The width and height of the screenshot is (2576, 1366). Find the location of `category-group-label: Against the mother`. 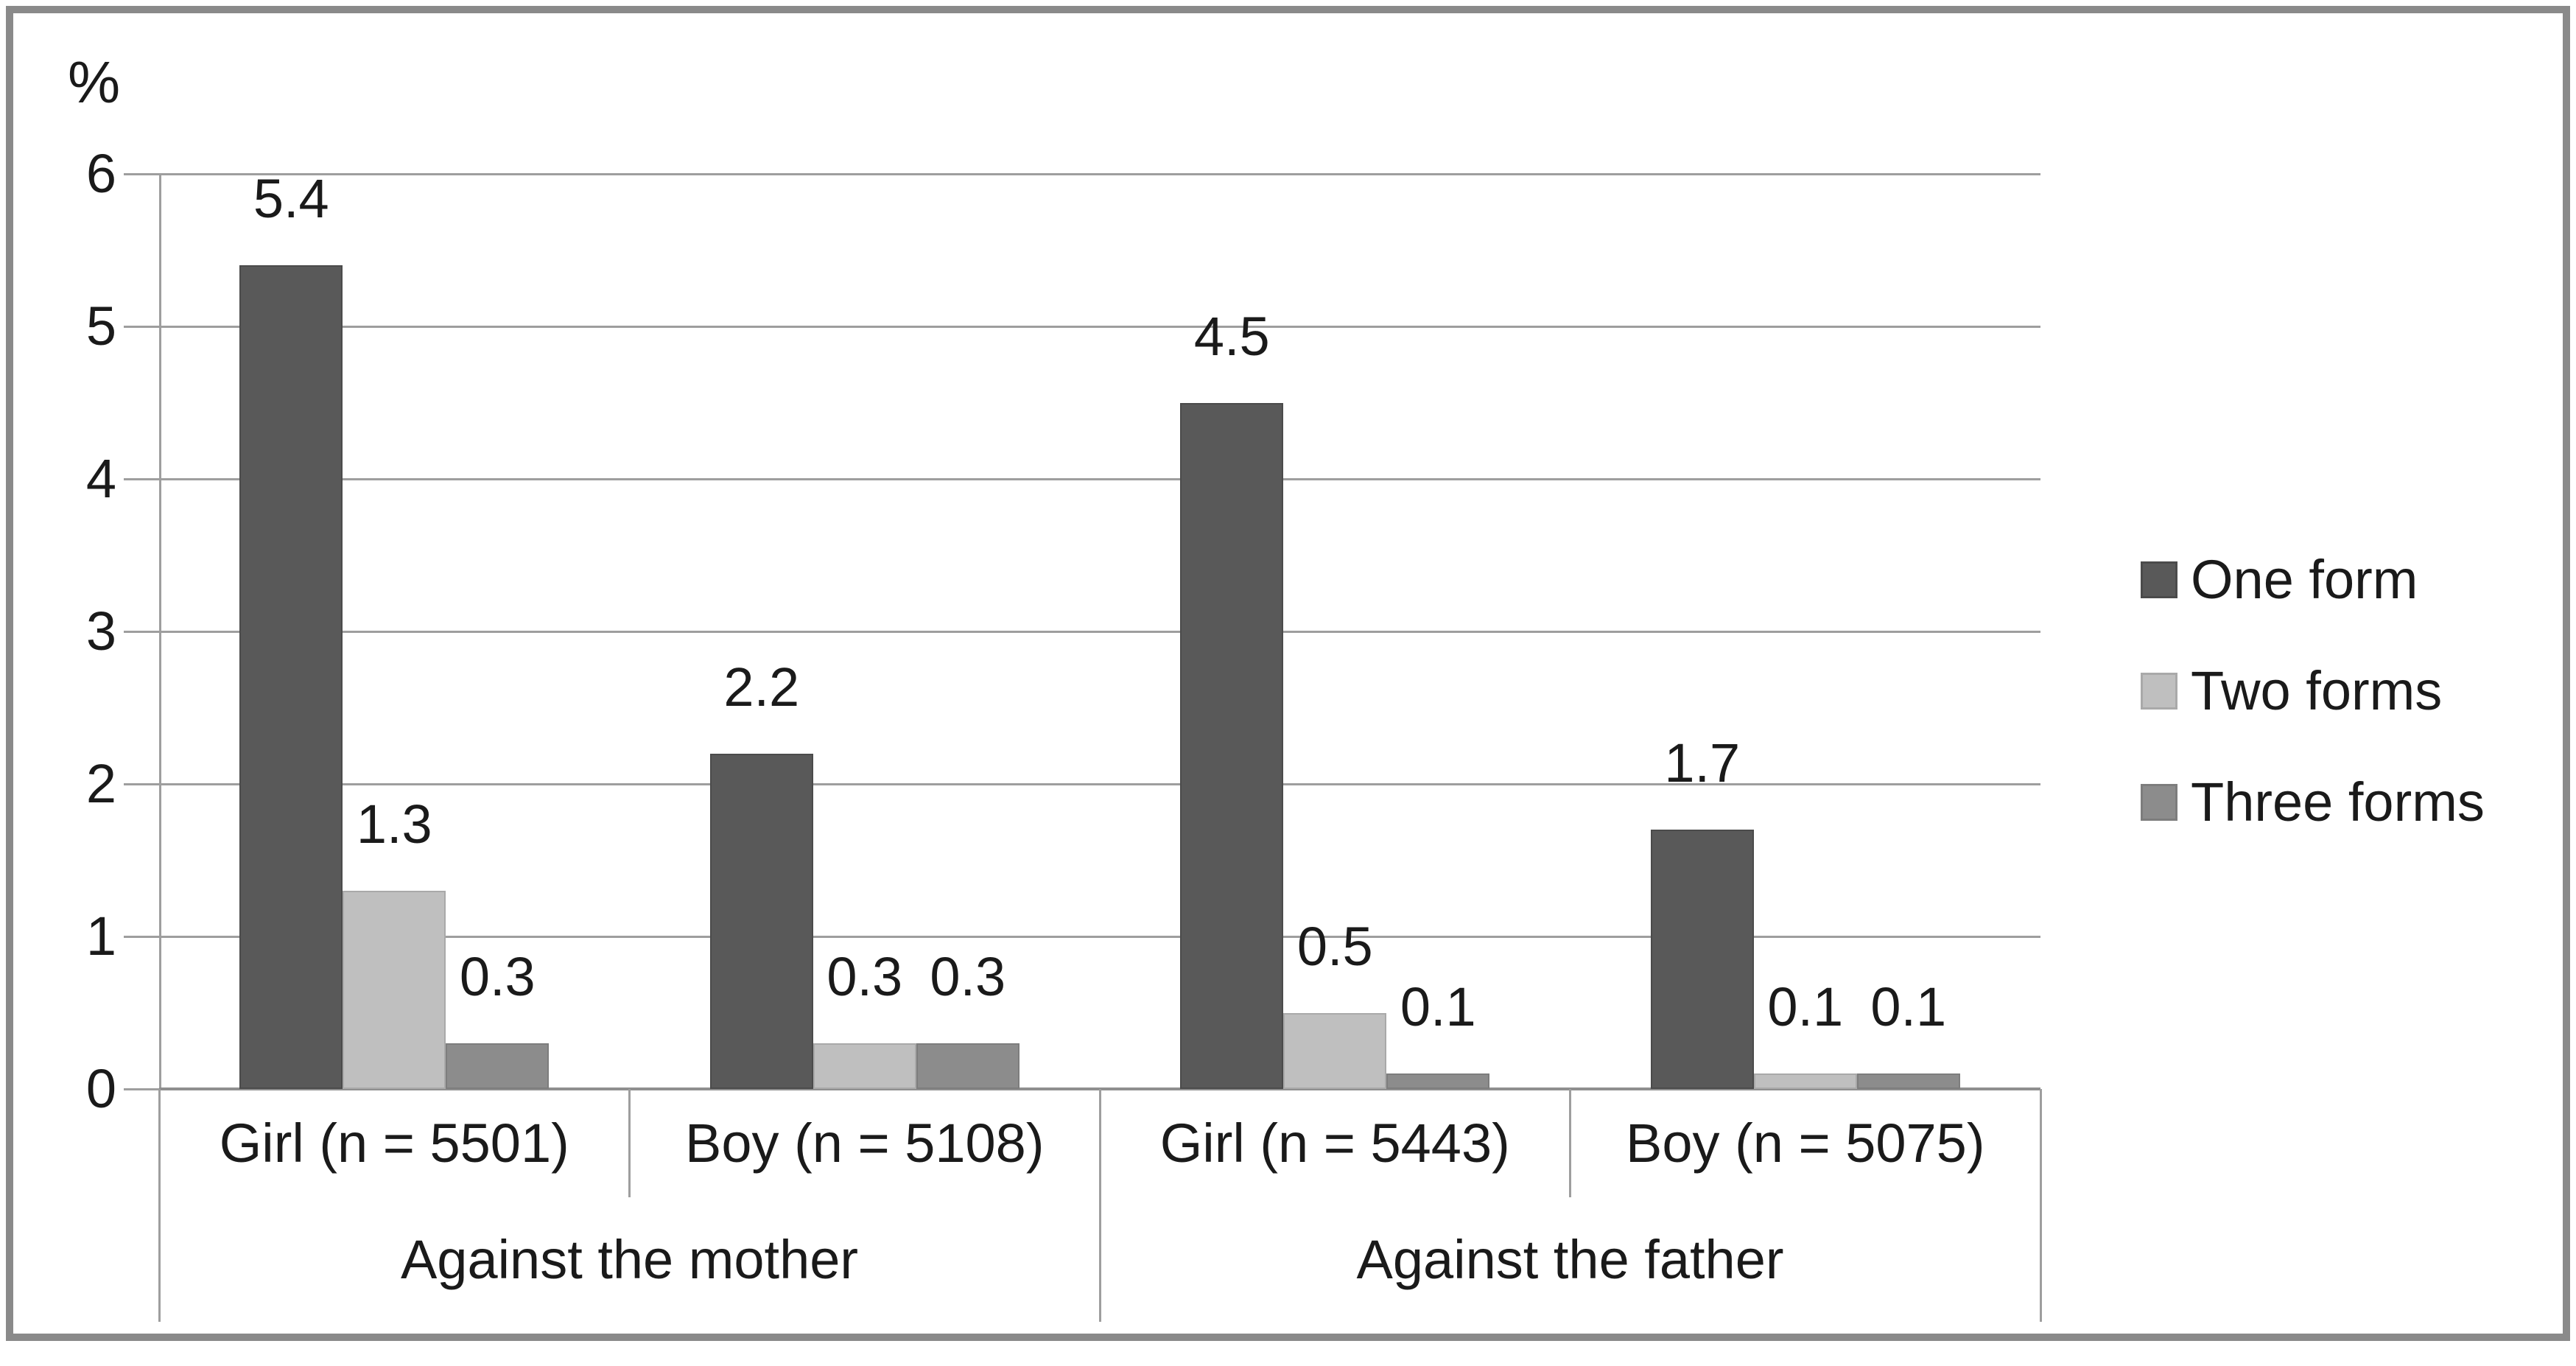

category-group-label: Against the mother is located at coordinates (629, 1259).